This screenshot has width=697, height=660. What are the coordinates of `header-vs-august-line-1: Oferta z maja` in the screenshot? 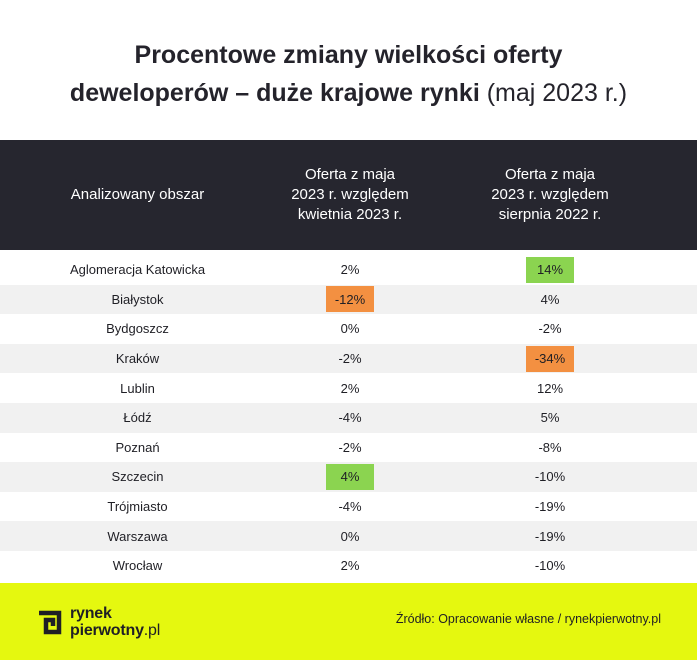 It's located at (549, 174).